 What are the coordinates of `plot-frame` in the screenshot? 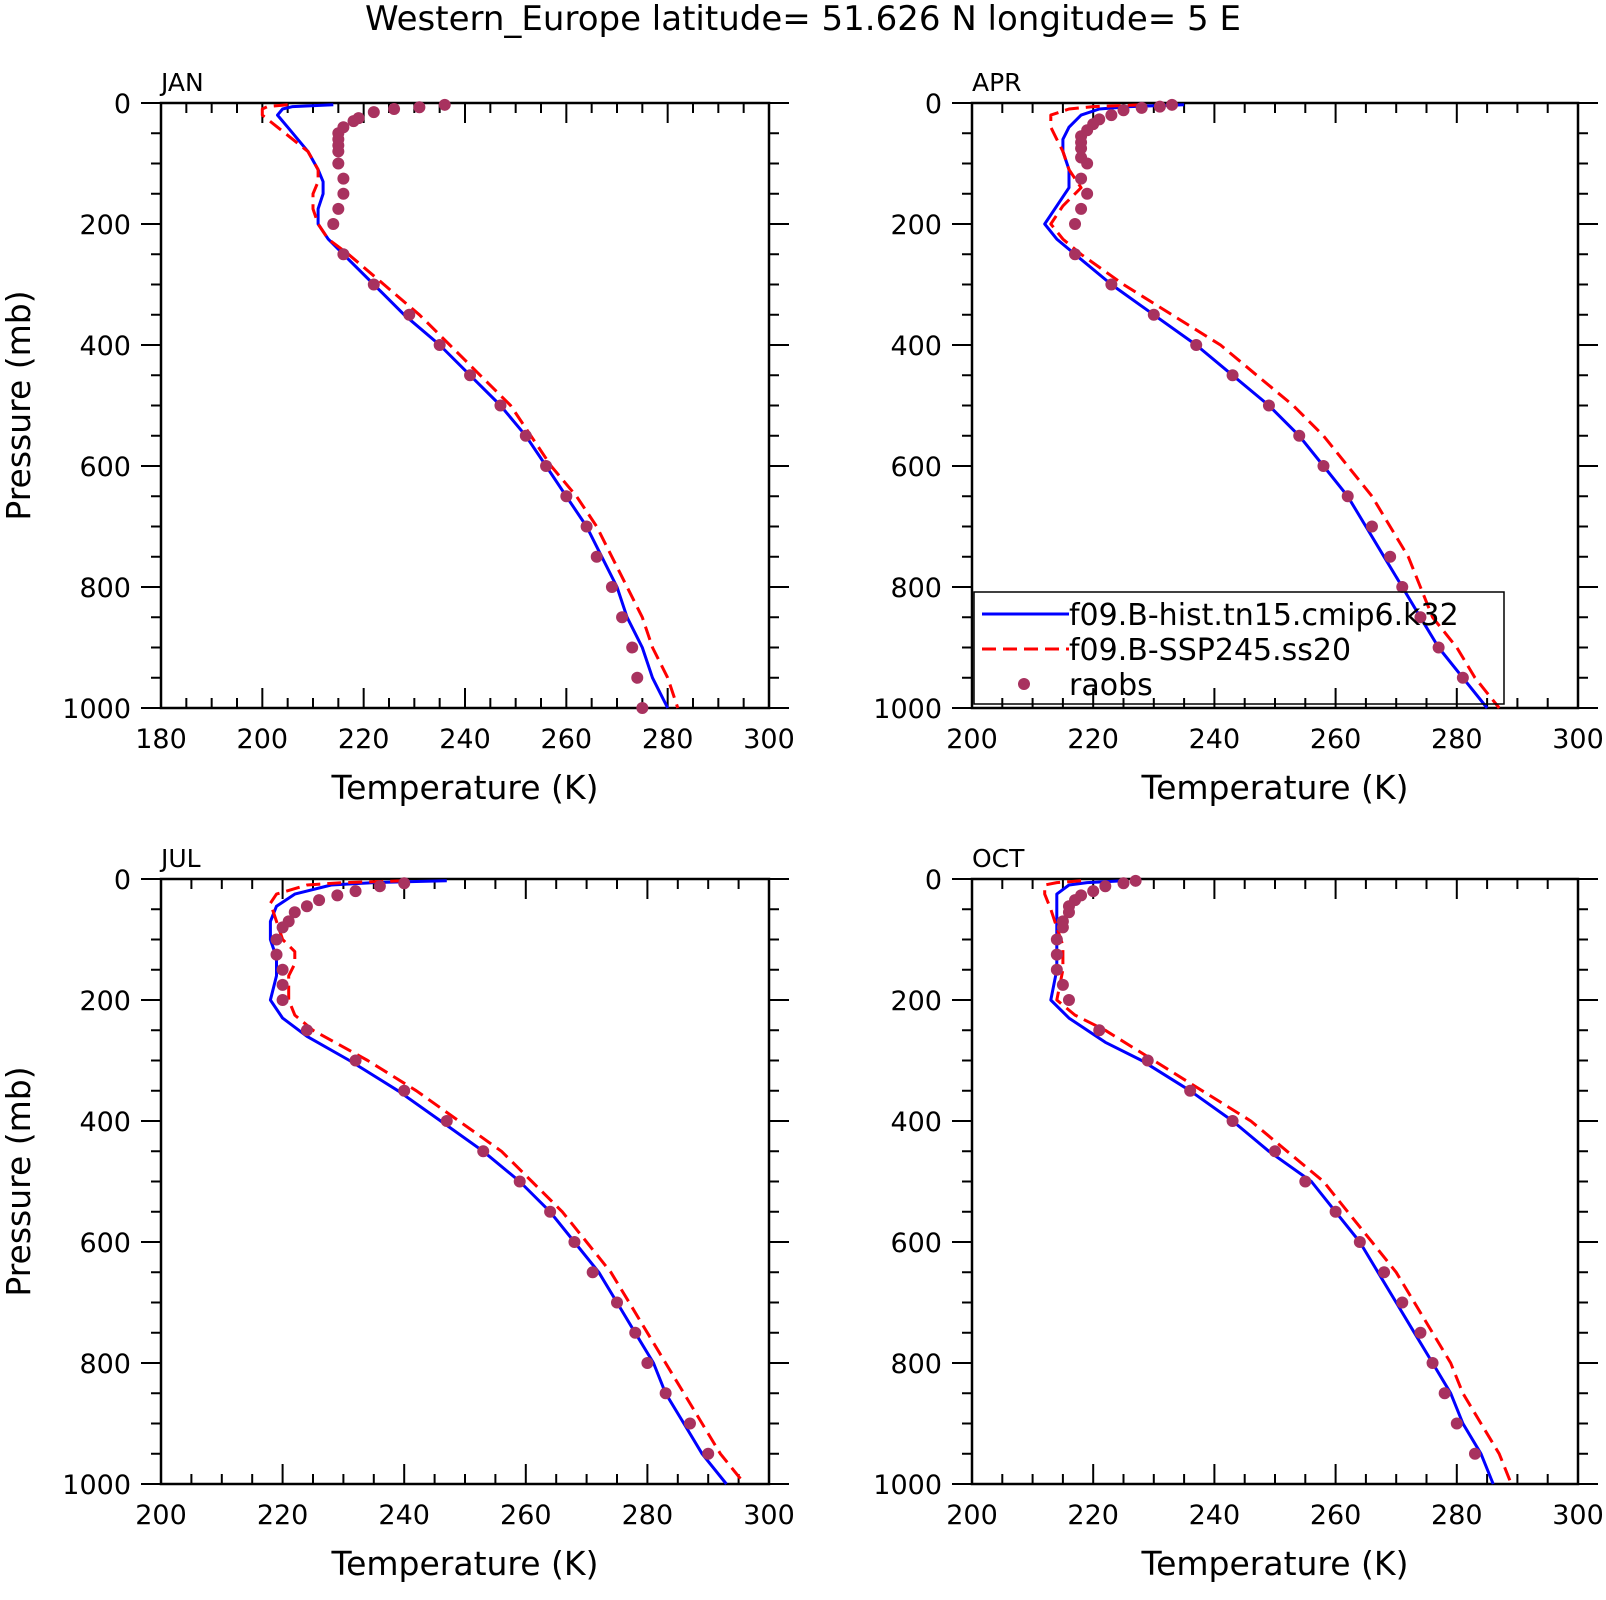 It's located at (465, 405).